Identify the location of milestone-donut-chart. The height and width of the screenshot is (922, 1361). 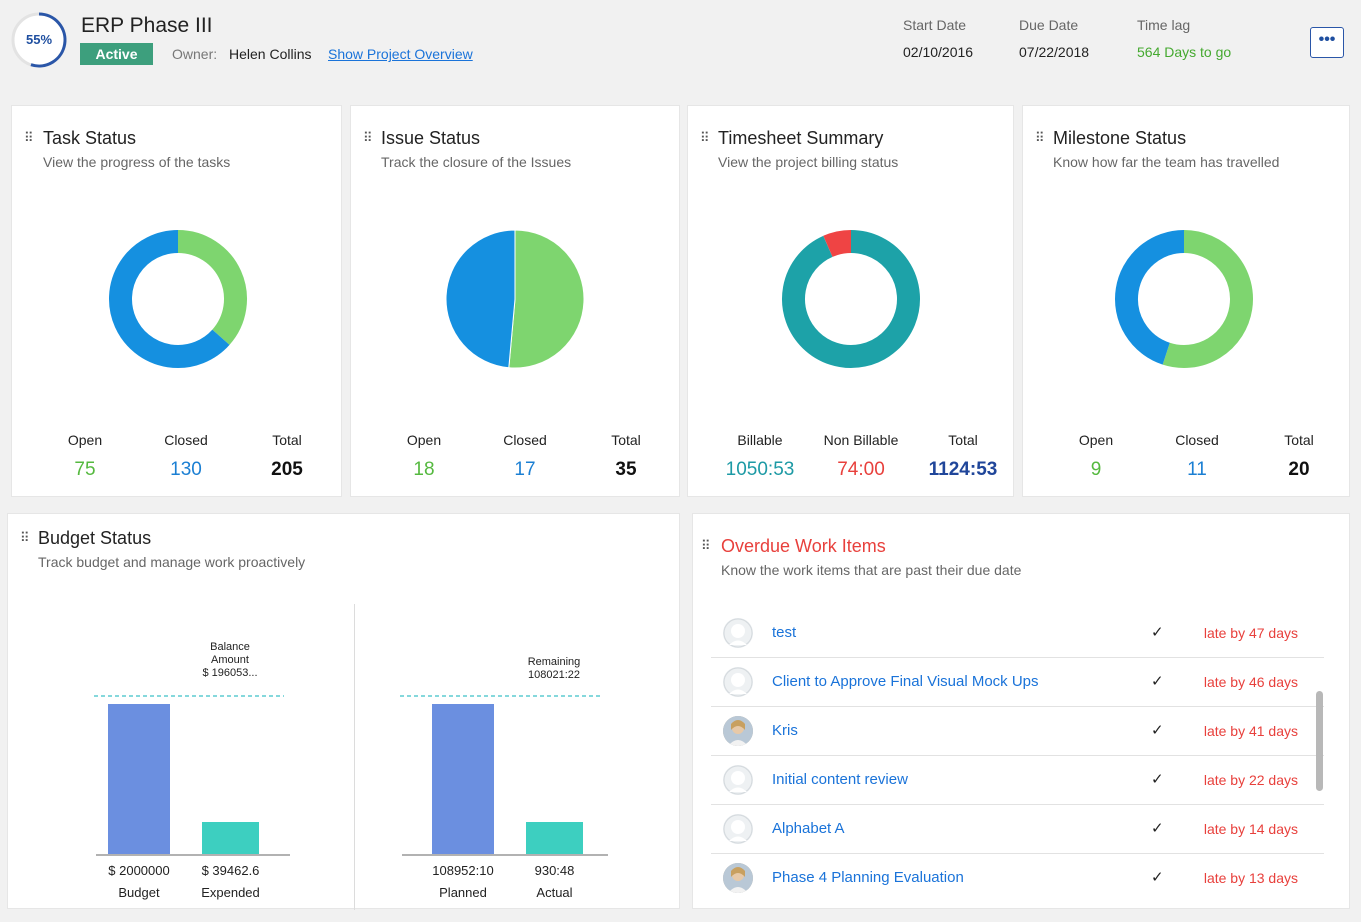
(1184, 299).